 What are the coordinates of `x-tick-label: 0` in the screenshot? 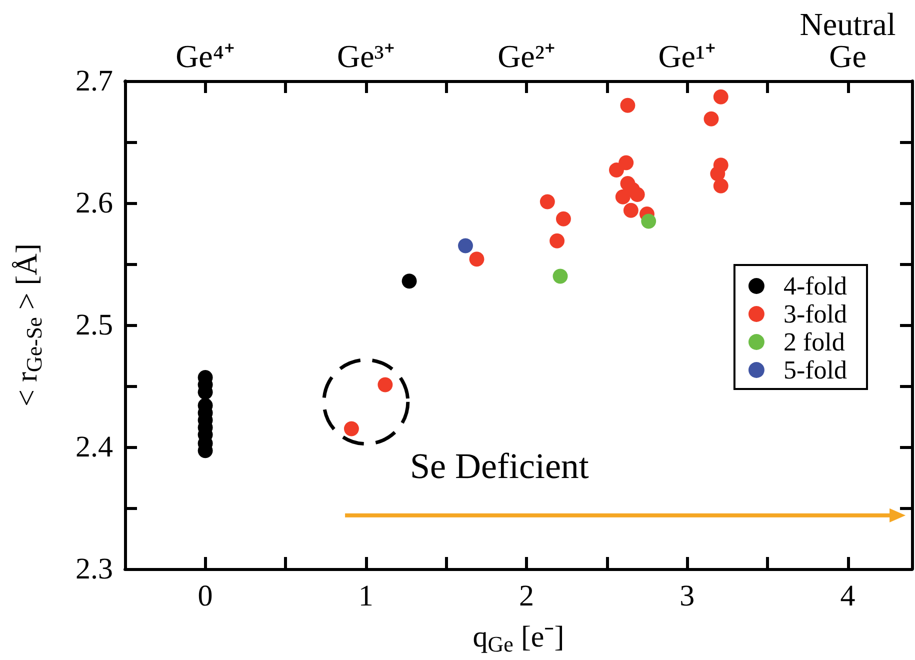 It's located at (205, 596).